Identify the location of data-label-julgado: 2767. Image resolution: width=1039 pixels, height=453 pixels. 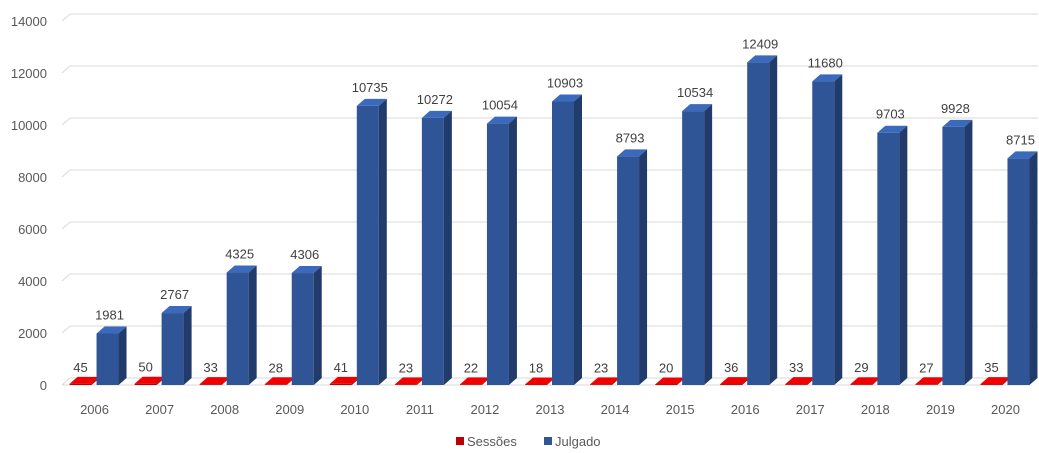
(174, 294).